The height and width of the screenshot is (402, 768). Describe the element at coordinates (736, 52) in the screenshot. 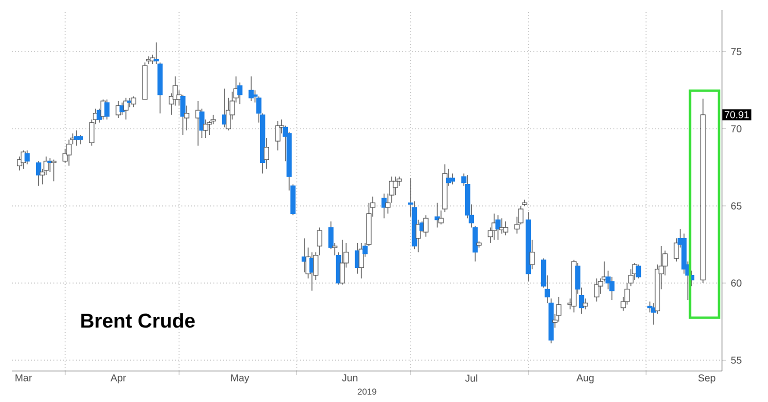

I see `y-tick-label: 75` at that location.